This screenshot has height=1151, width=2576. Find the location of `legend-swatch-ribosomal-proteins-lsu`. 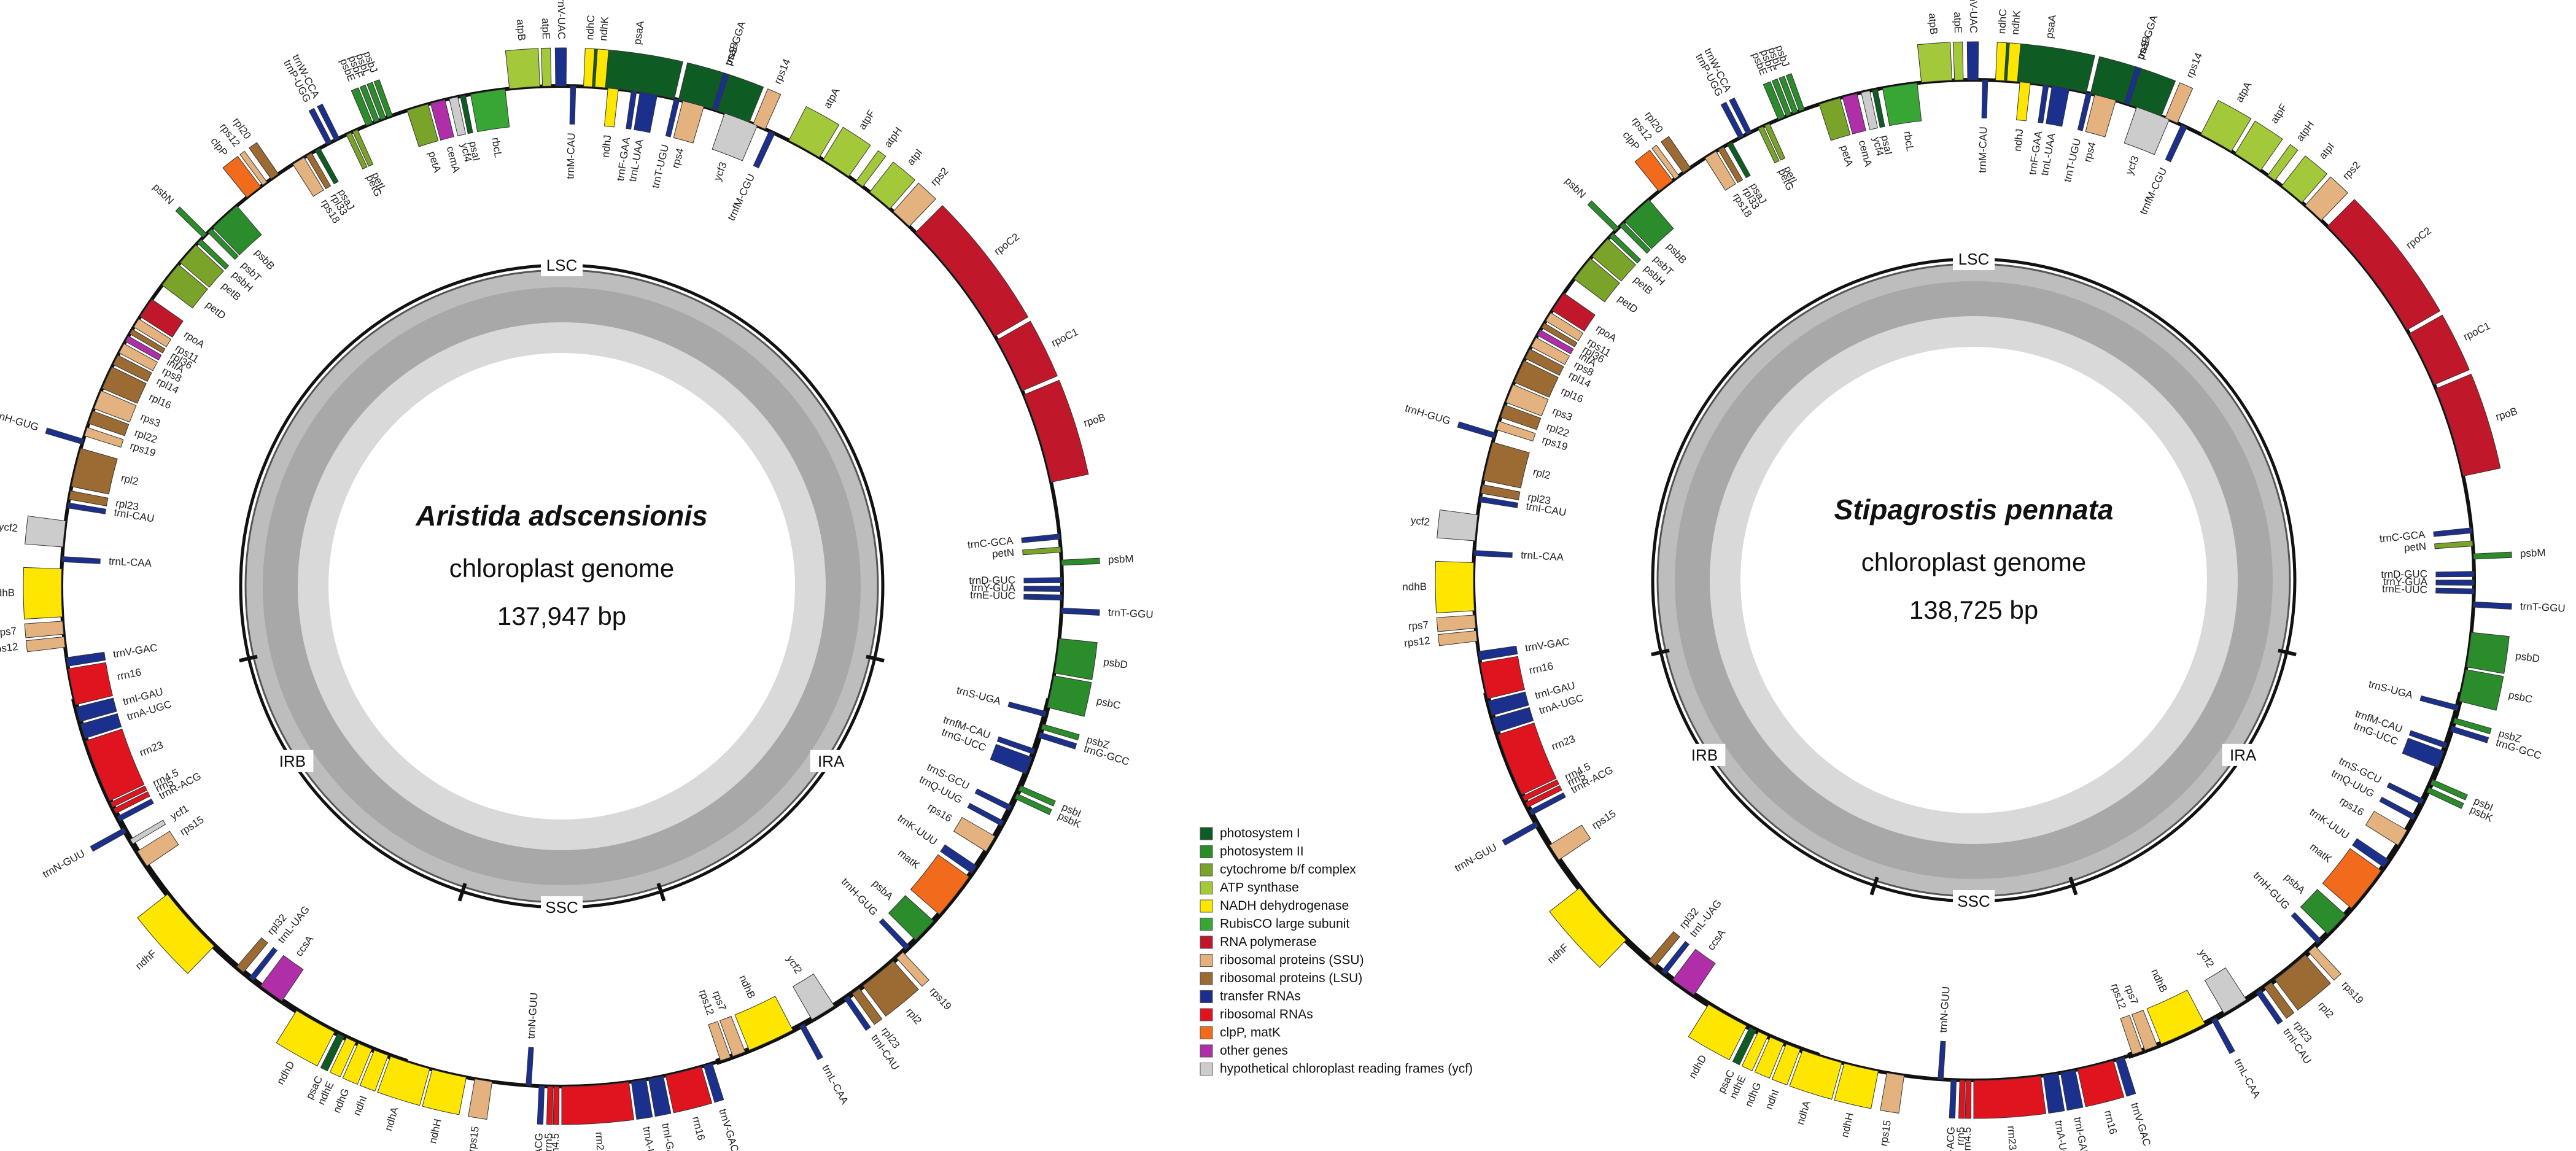

legend-swatch-ribosomal-proteins-lsu is located at coordinates (1206, 978).